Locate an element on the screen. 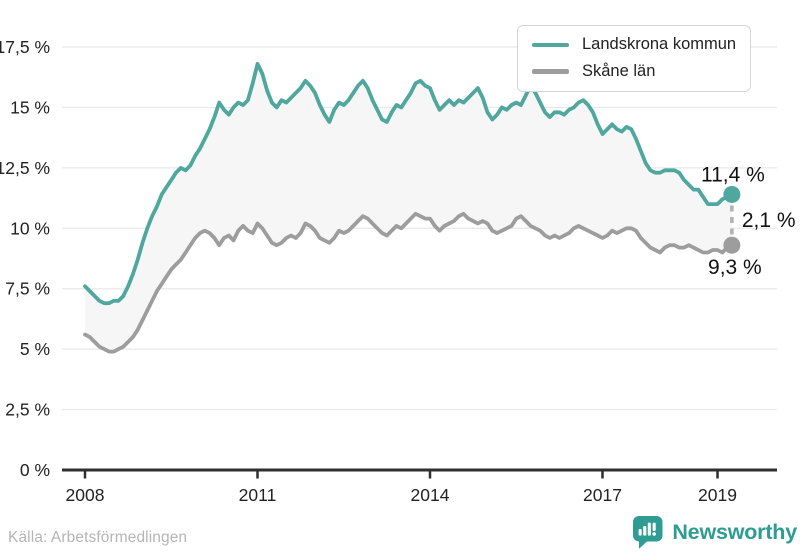 The image size is (800, 553). x-tick-label: 2008 is located at coordinates (85, 495).